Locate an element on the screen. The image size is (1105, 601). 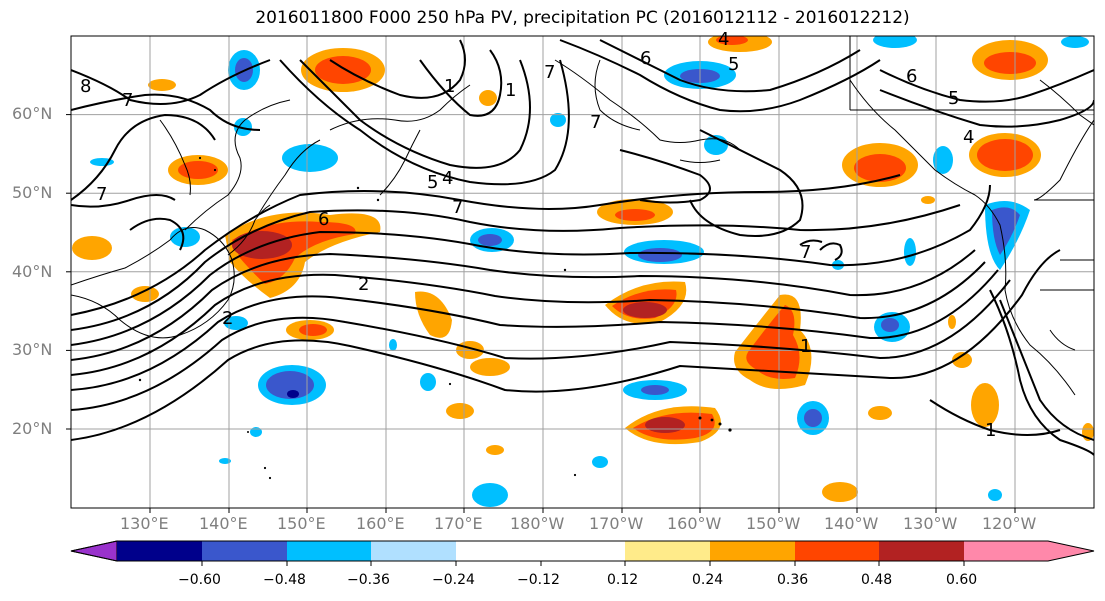
lon-label: 160°W is located at coordinates (694, 523).